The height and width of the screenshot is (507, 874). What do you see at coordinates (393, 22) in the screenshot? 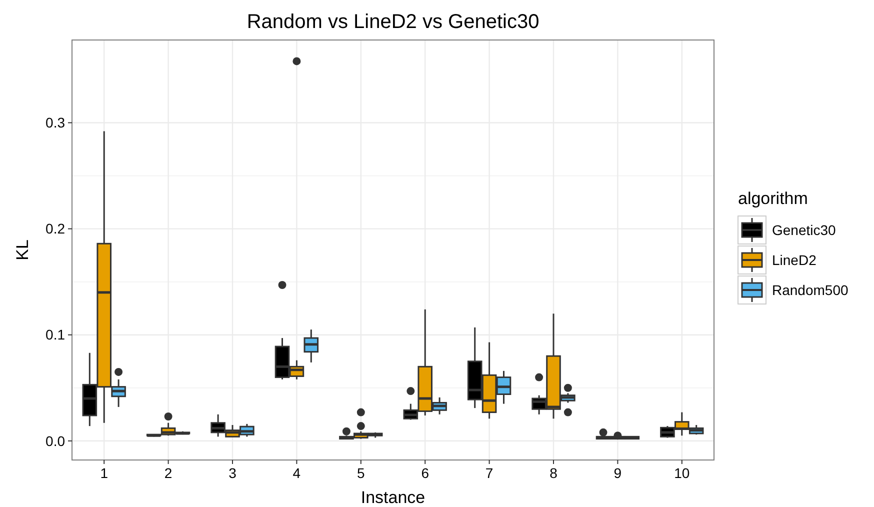
I see `chart-title: Random vs LineD2 vs Genetic30` at bounding box center [393, 22].